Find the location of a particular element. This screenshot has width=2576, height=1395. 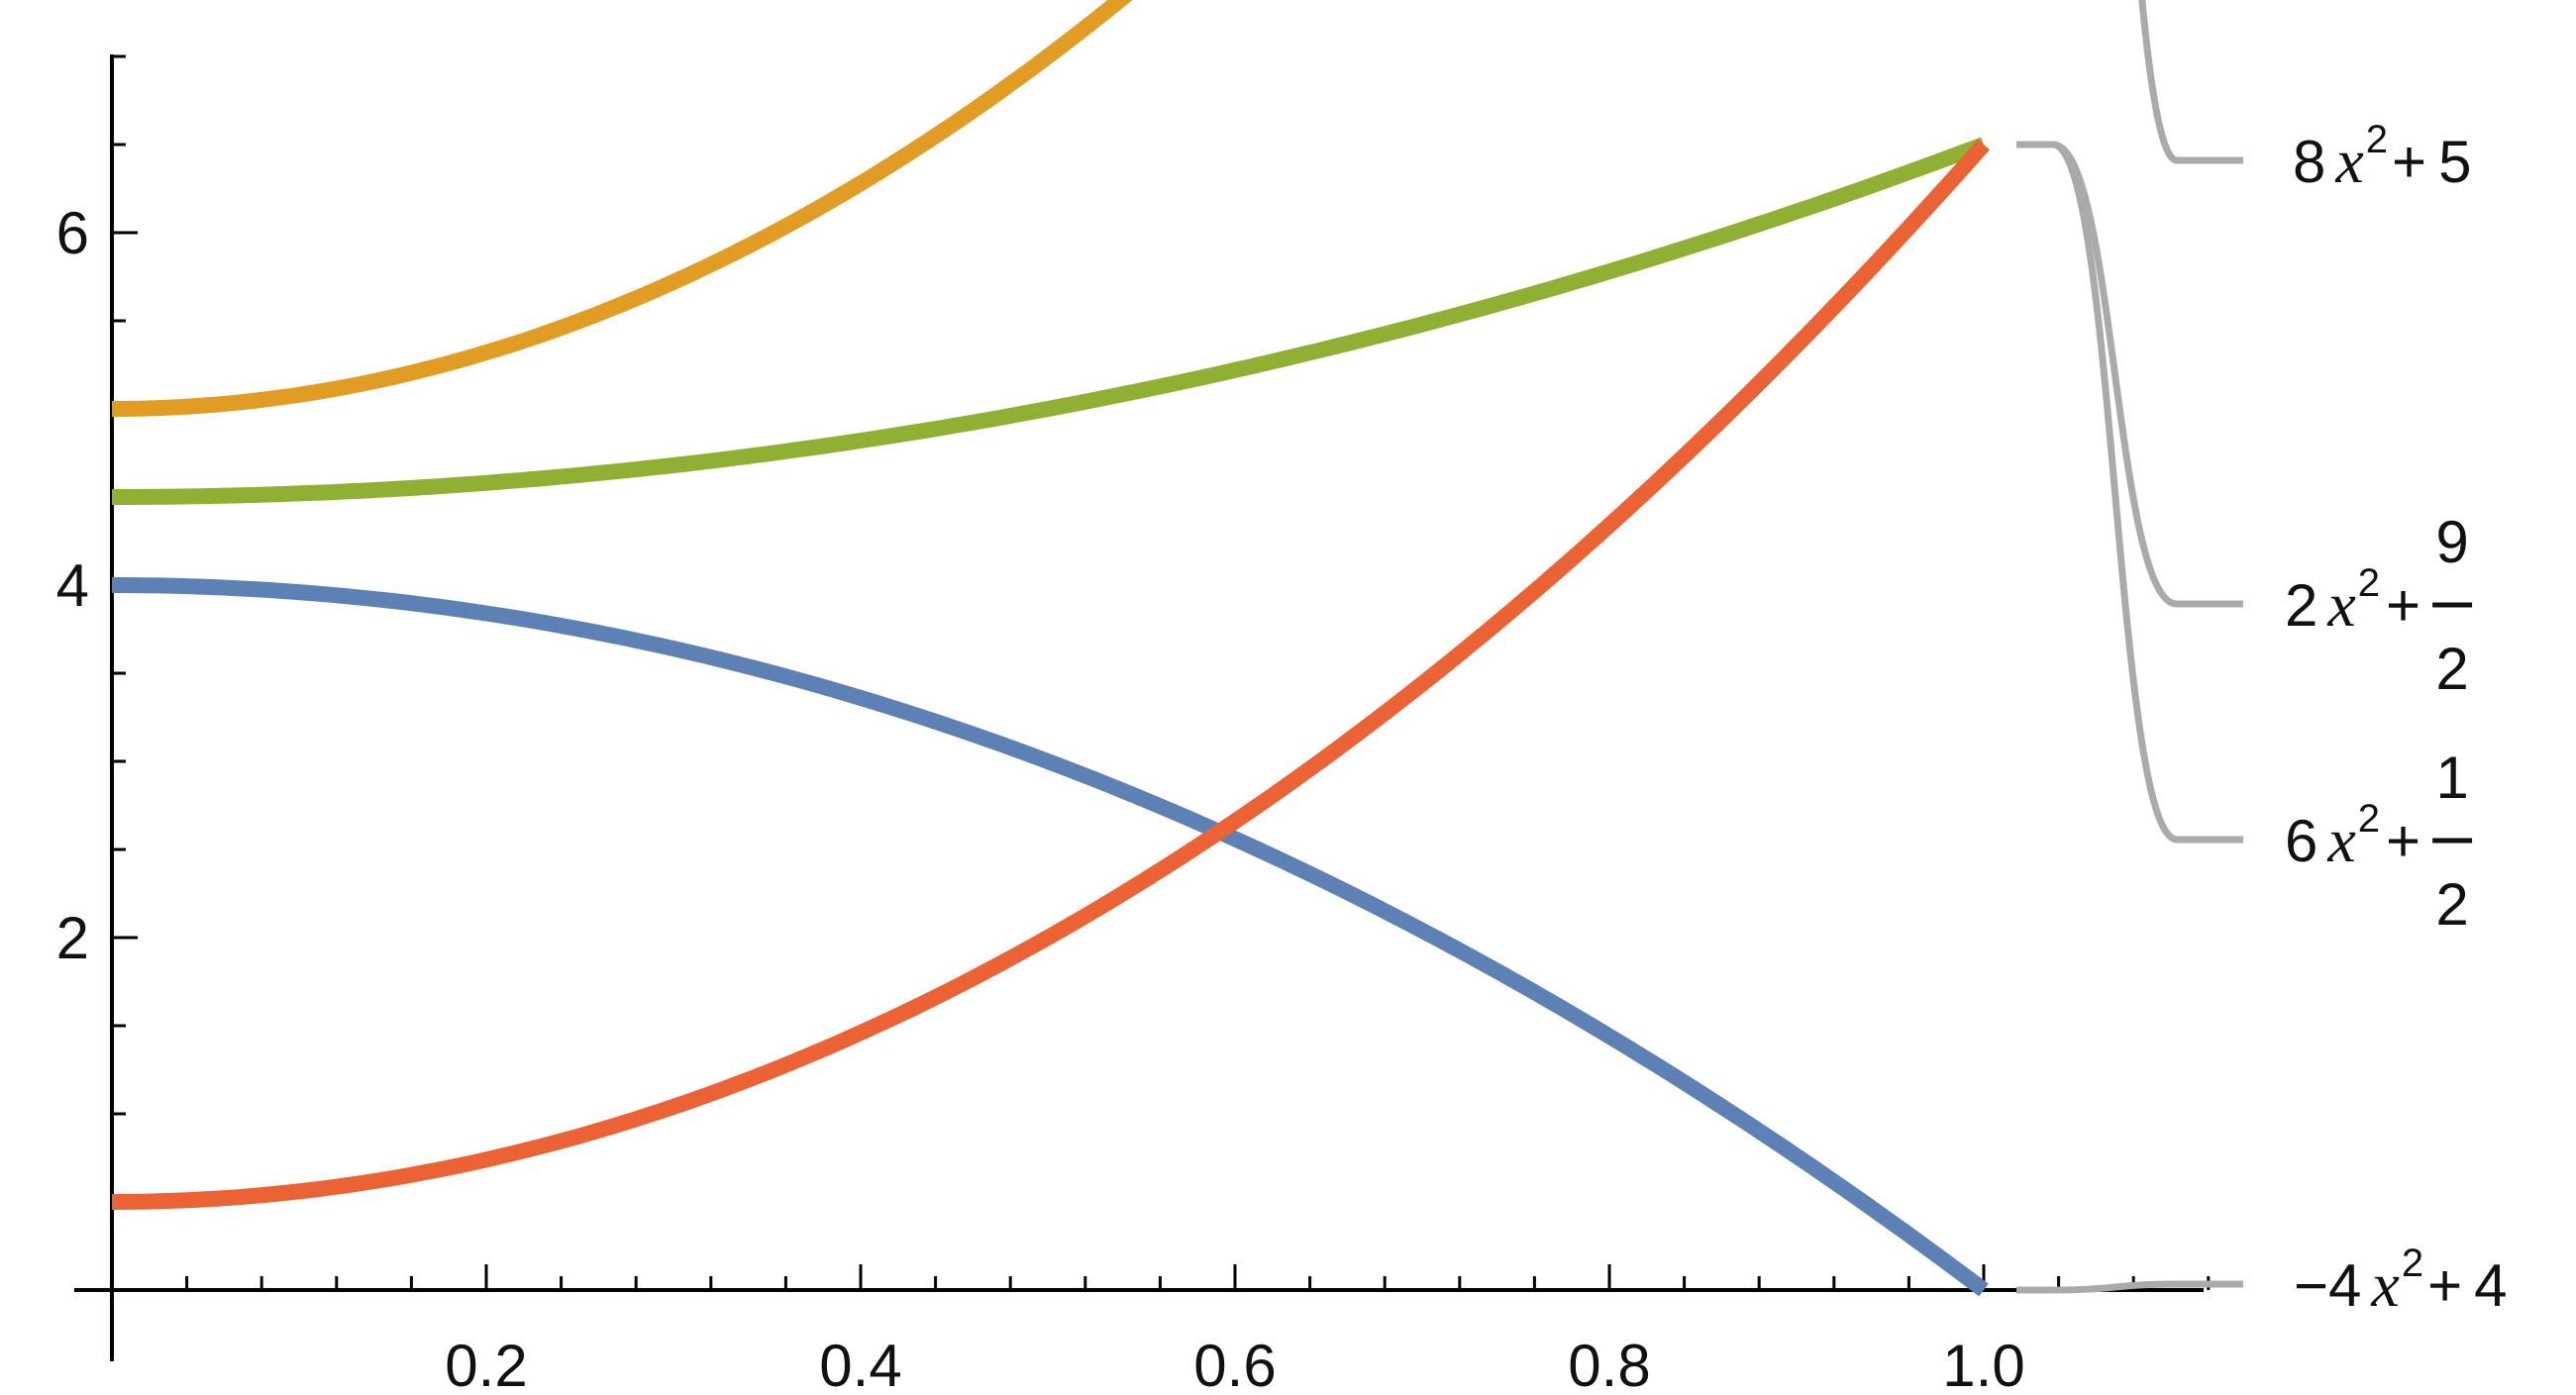

x-tick-label: 1.0 is located at coordinates (1983, 1364).